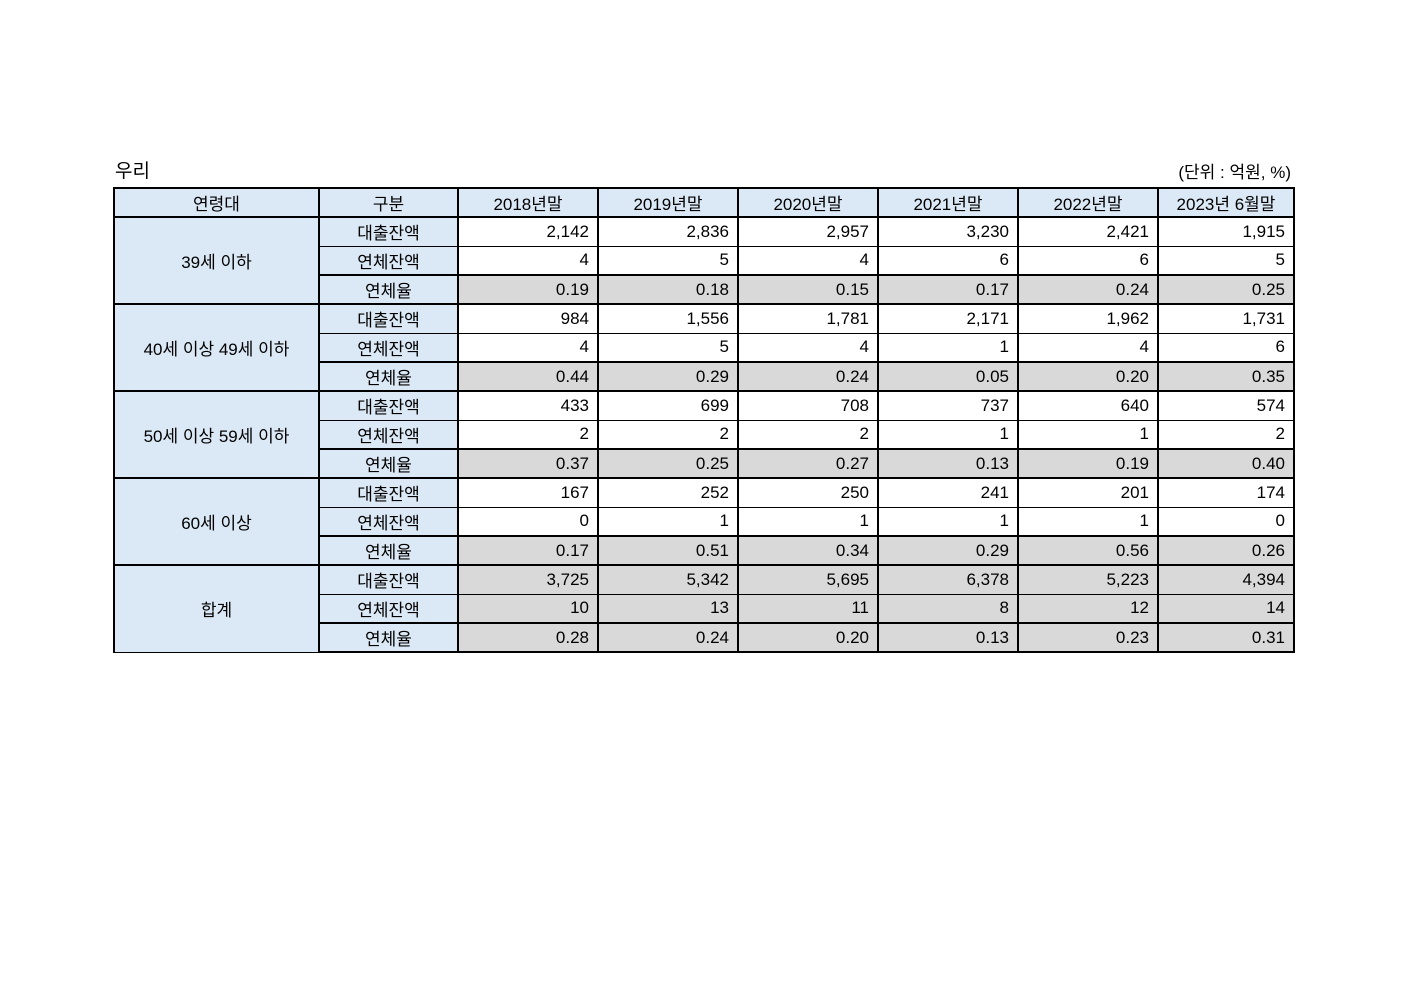 Image resolution: width=1403 pixels, height=992 pixels. What do you see at coordinates (948, 202) in the screenshot?
I see `header-2021: 2021년말` at bounding box center [948, 202].